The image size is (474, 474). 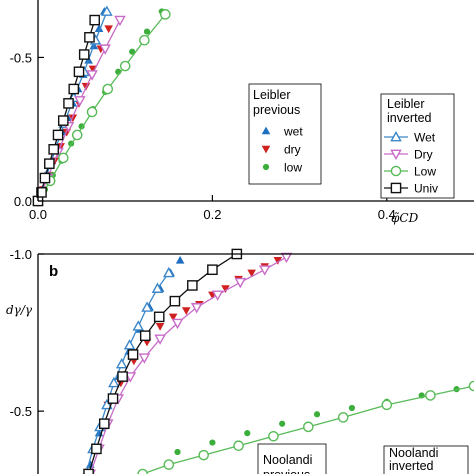 What do you see at coordinates (21, 254) in the screenshot?
I see `panel-b-y-tick-label-0: -1.0` at bounding box center [21, 254].